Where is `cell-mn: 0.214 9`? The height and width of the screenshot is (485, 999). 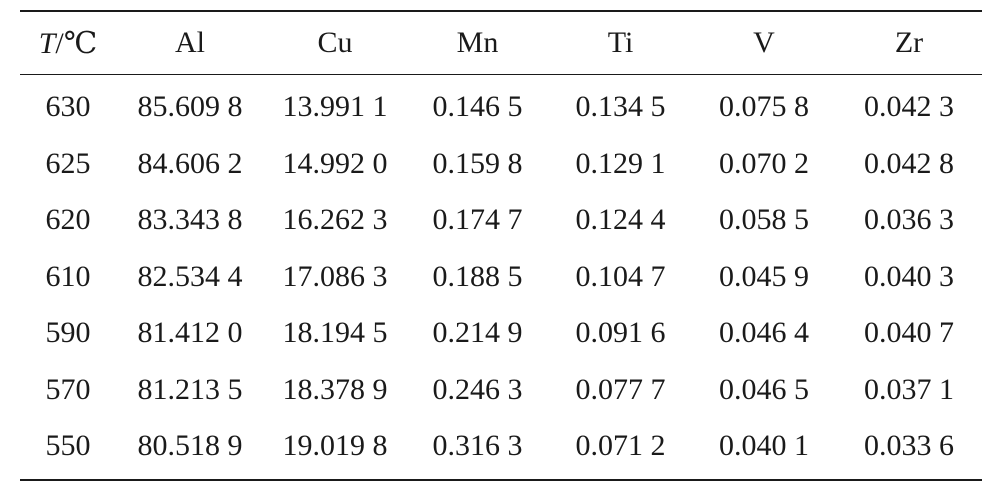 cell-mn: 0.214 9 is located at coordinates (477, 333).